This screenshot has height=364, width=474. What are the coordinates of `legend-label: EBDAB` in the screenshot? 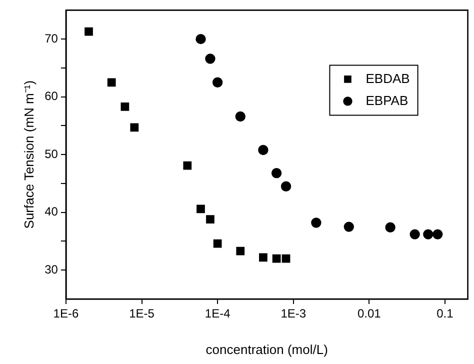 It's located at (388, 78).